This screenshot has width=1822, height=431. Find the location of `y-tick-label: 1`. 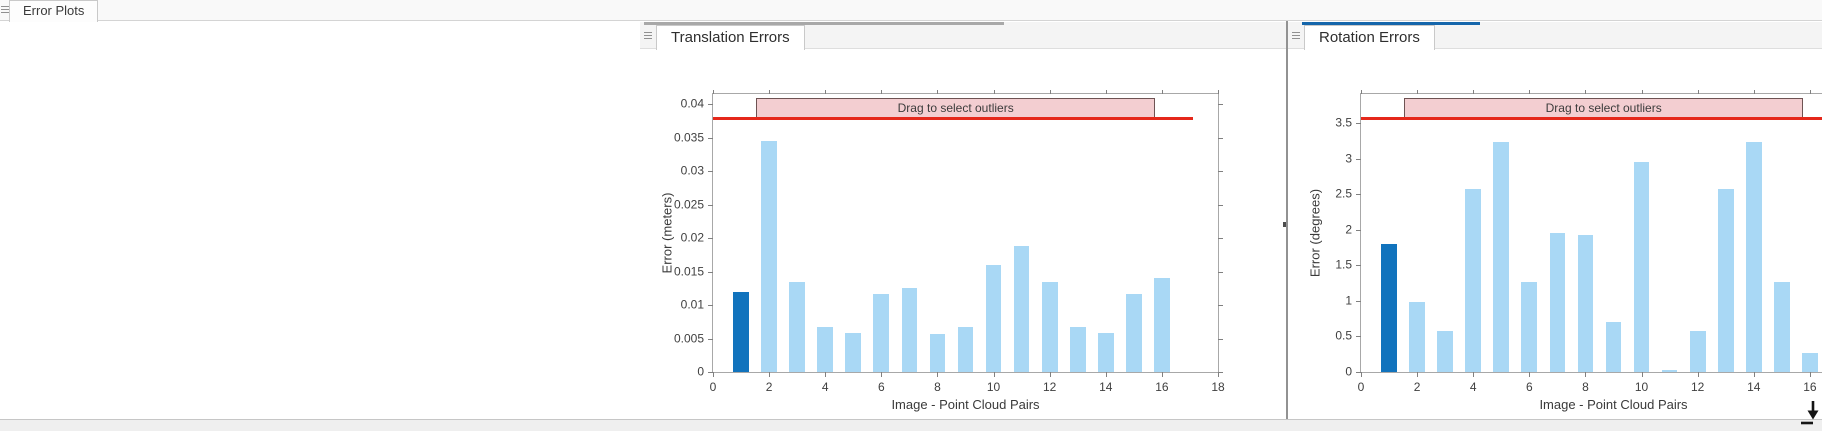

y-tick-label: 1 is located at coordinates (1348, 300).